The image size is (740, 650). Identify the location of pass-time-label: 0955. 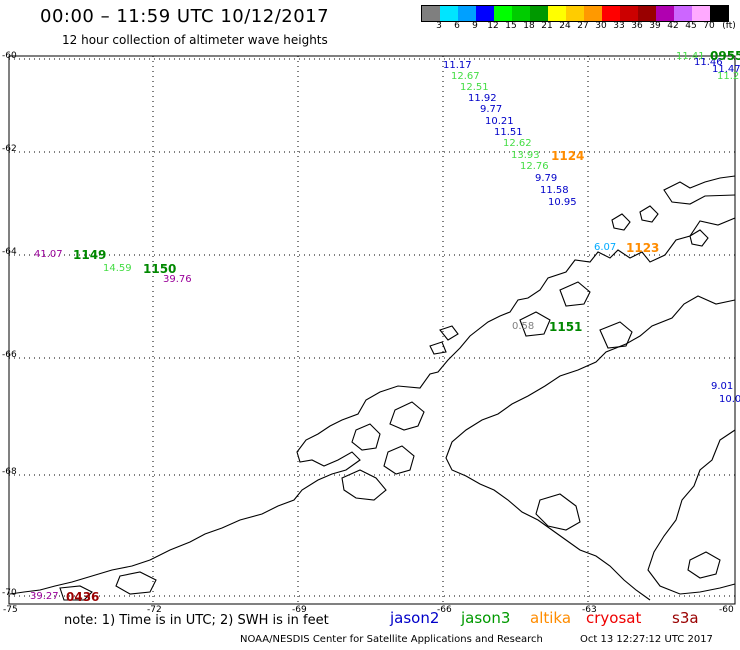
(725, 56).